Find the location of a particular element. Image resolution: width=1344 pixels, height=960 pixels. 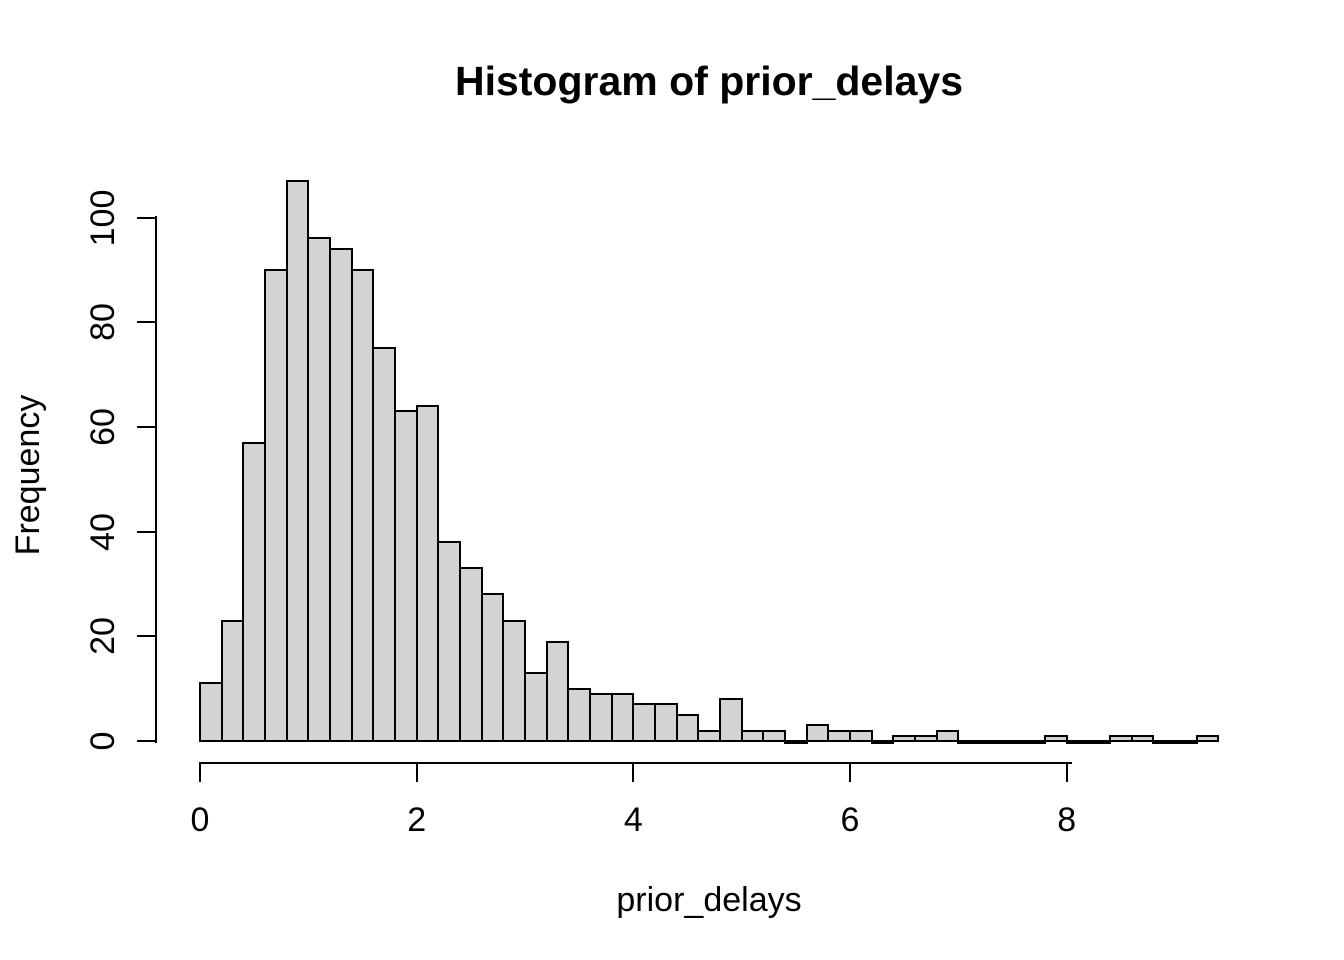

x-axis-label: prior_delays is located at coordinates (709, 900).